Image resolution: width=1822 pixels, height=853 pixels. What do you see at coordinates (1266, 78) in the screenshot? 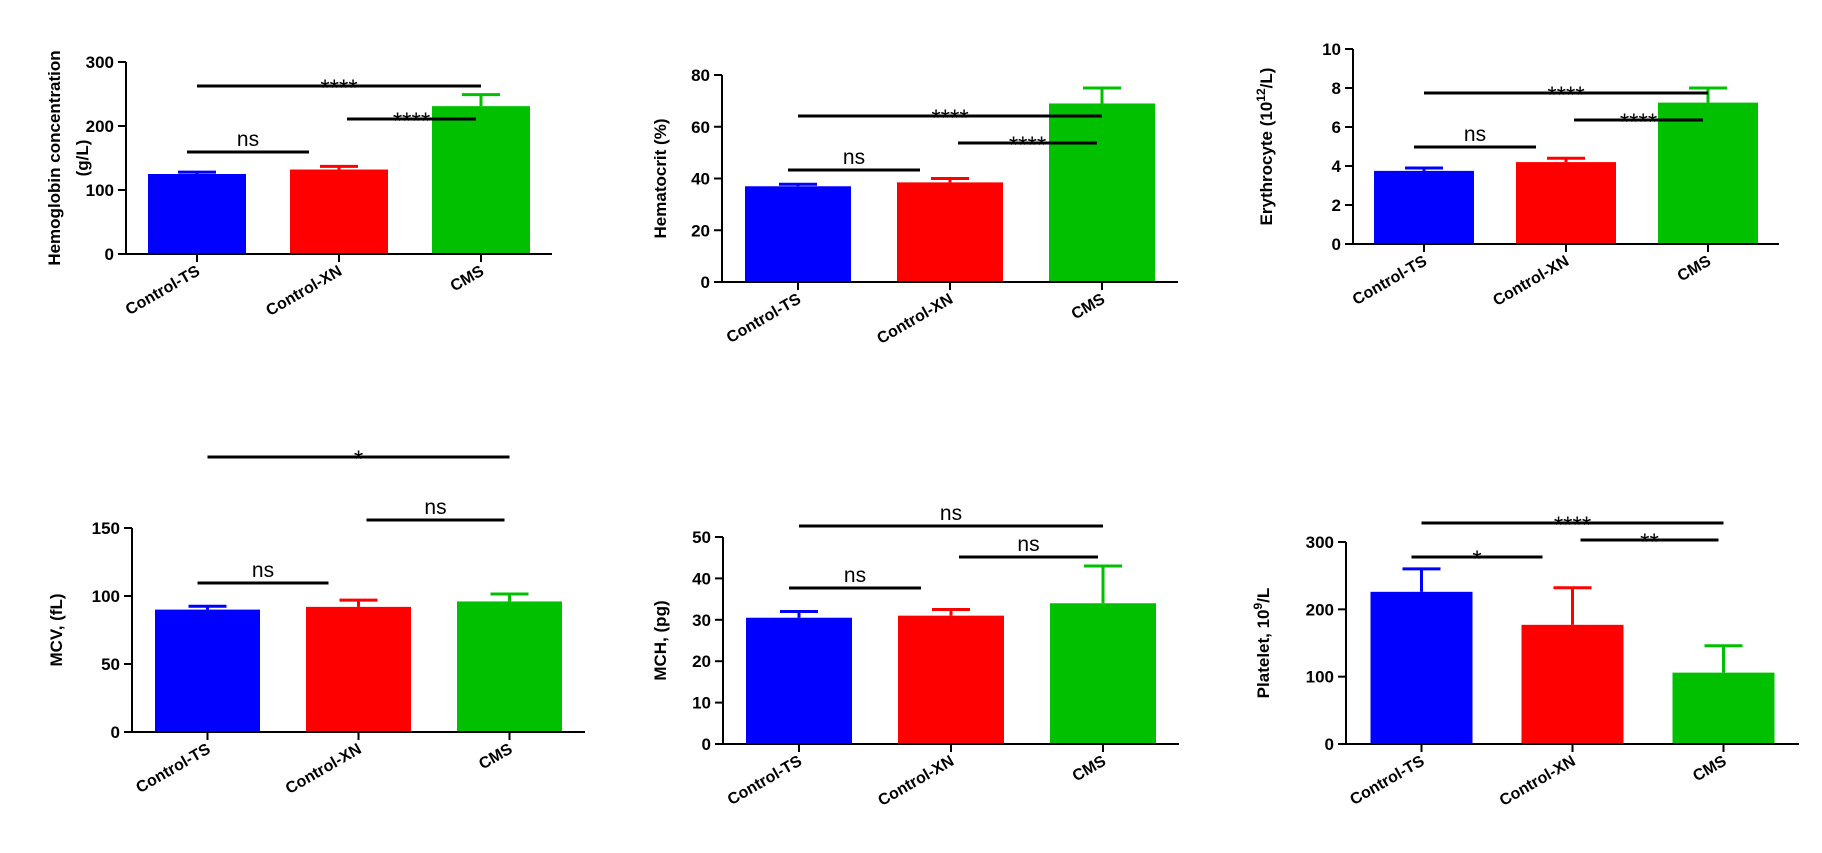
I see `y-axis-label-end: /L)` at bounding box center [1266, 78].